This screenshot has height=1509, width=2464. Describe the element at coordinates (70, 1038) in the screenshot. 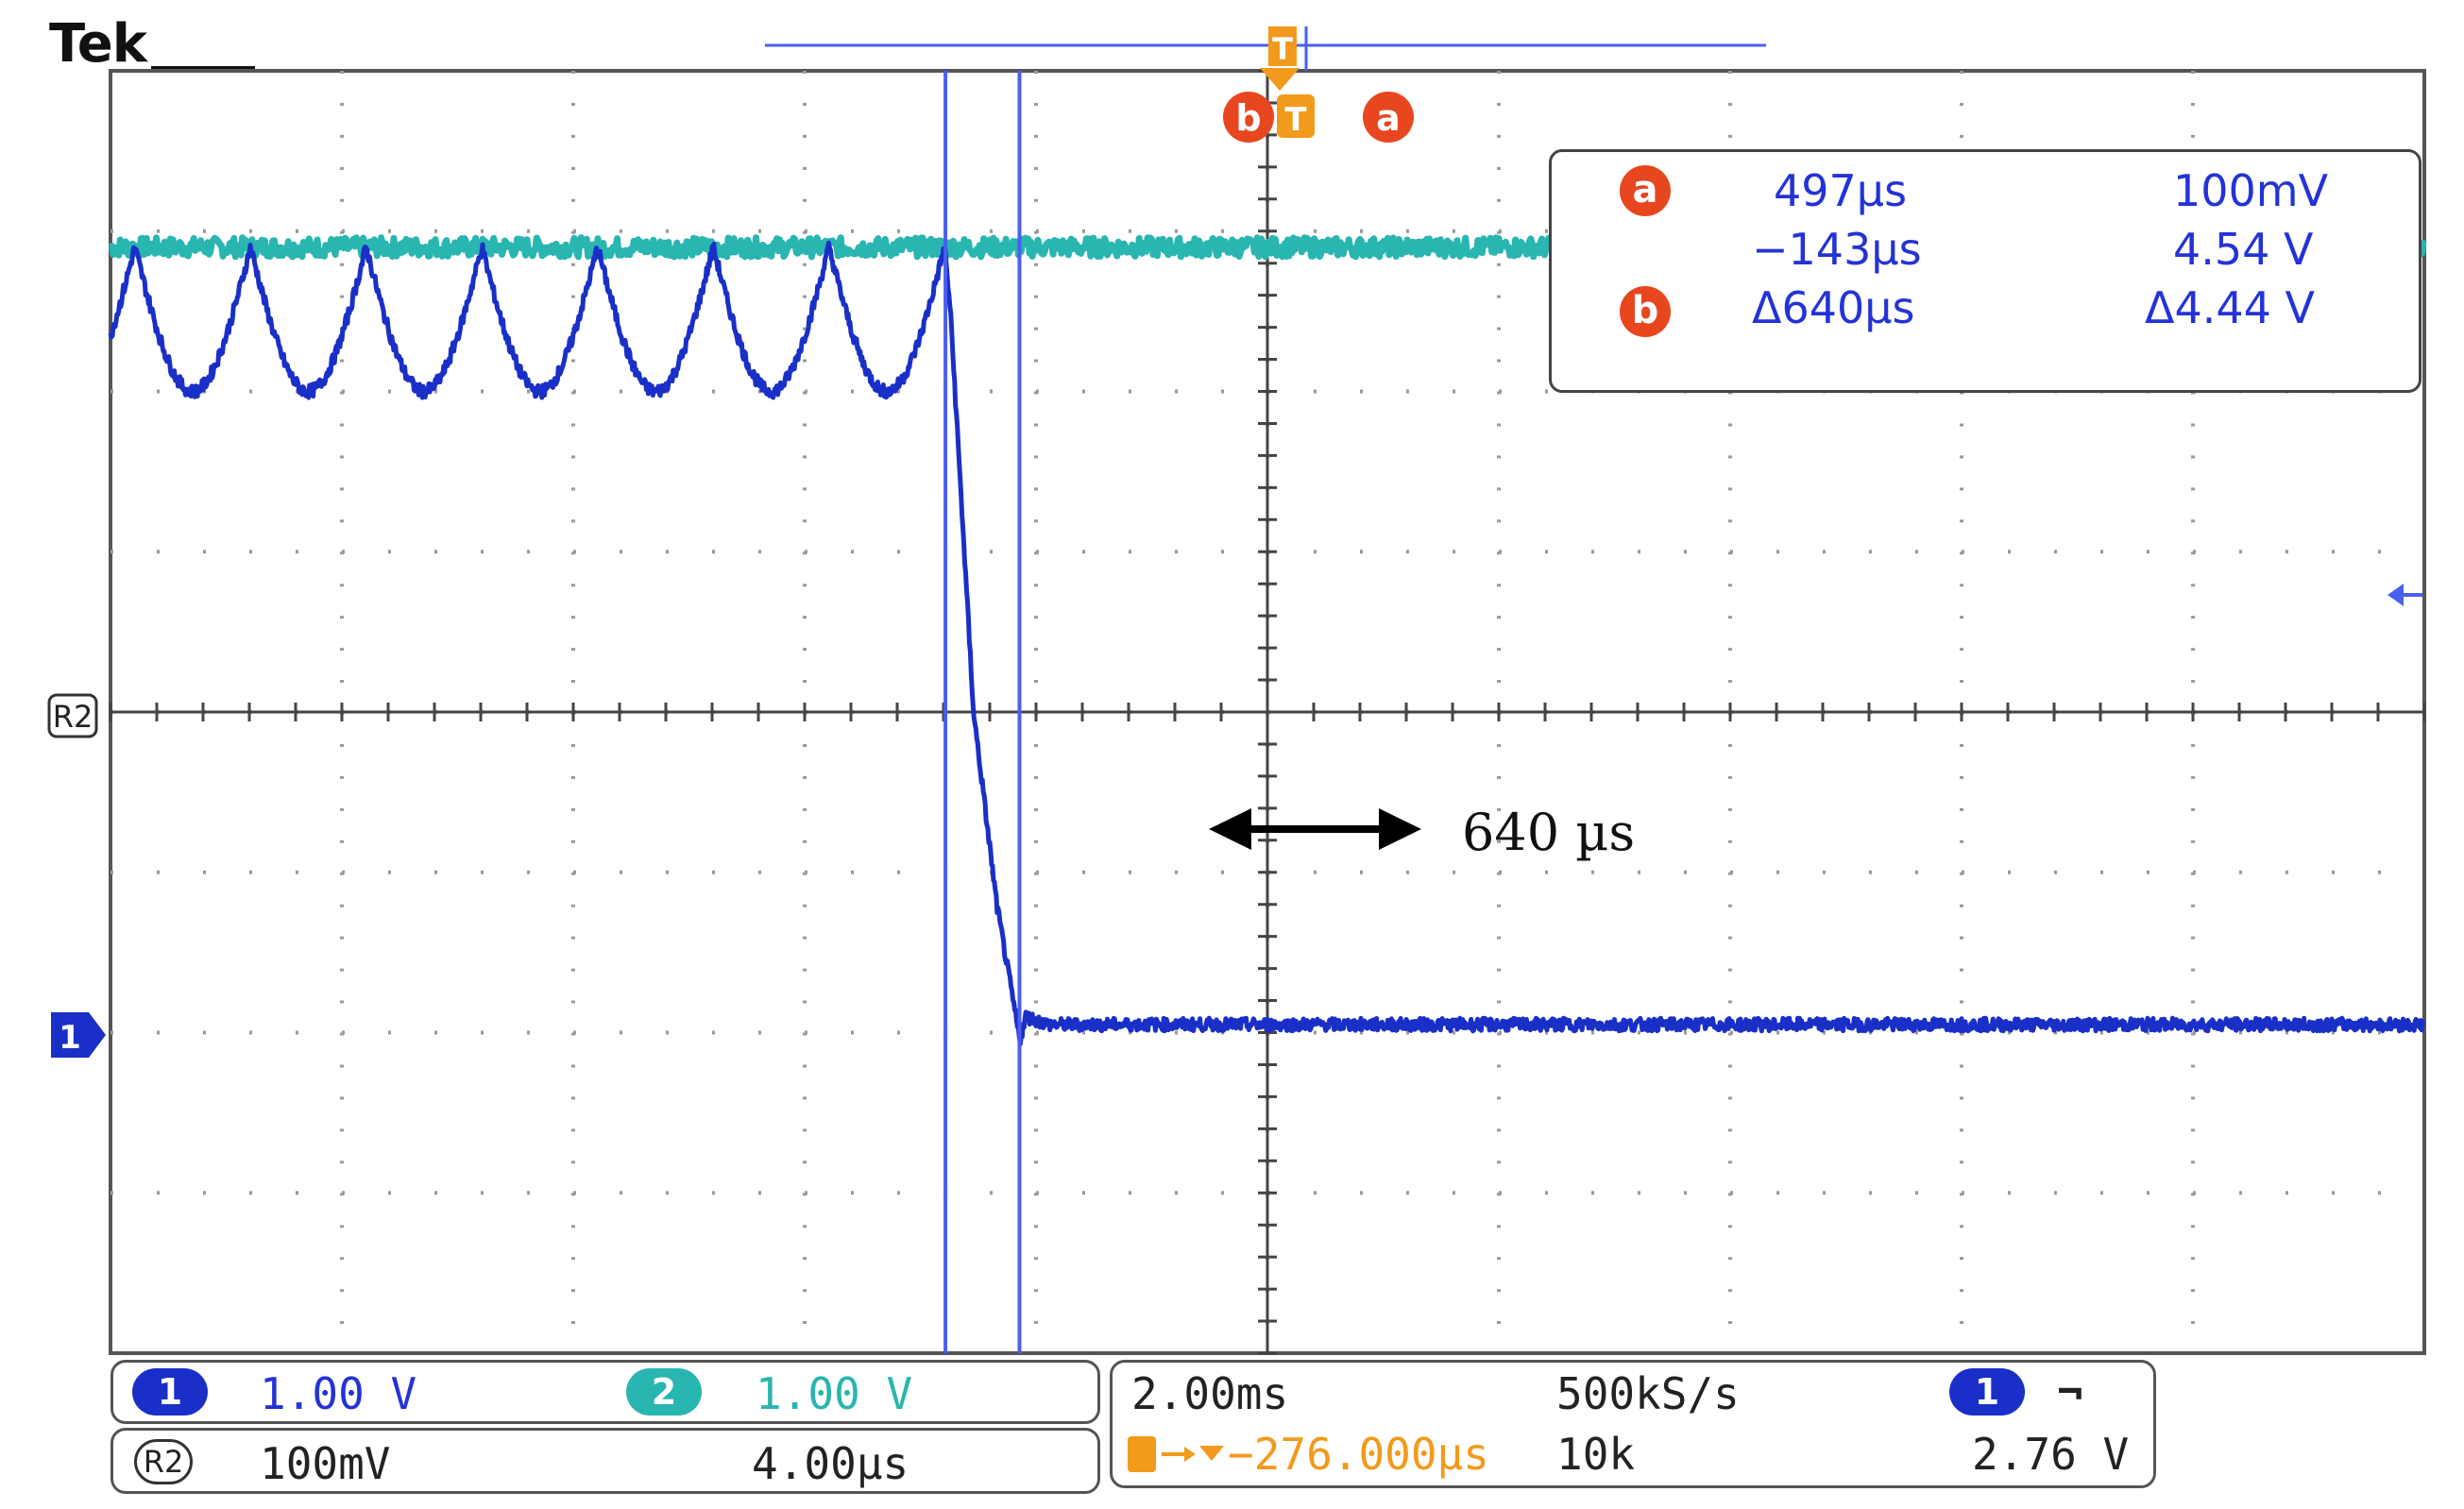

I see `svg-text: 1` at that location.